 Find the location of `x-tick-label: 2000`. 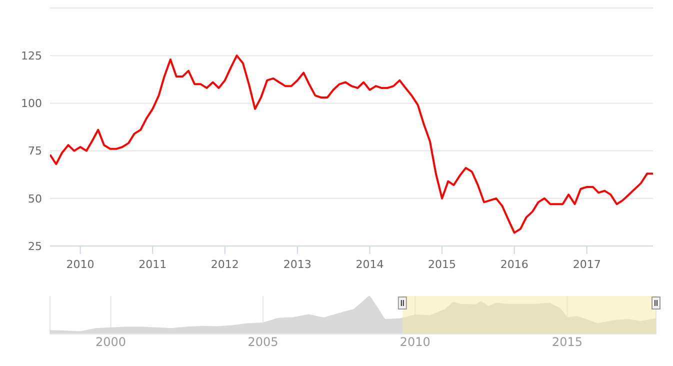

x-tick-label: 2000 is located at coordinates (111, 342).